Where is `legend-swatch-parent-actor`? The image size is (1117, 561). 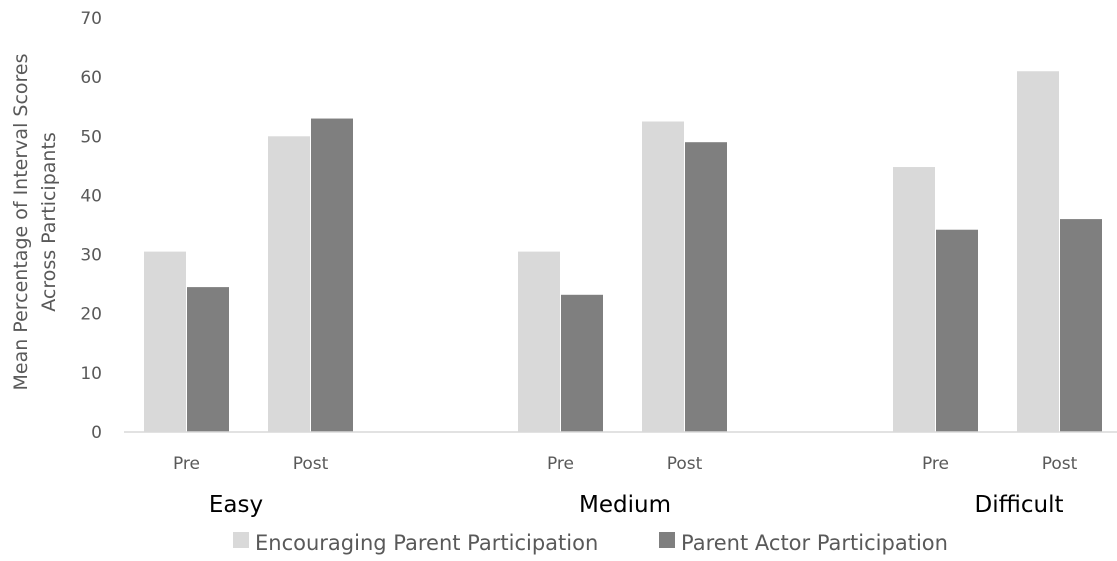 legend-swatch-parent-actor is located at coordinates (667, 540).